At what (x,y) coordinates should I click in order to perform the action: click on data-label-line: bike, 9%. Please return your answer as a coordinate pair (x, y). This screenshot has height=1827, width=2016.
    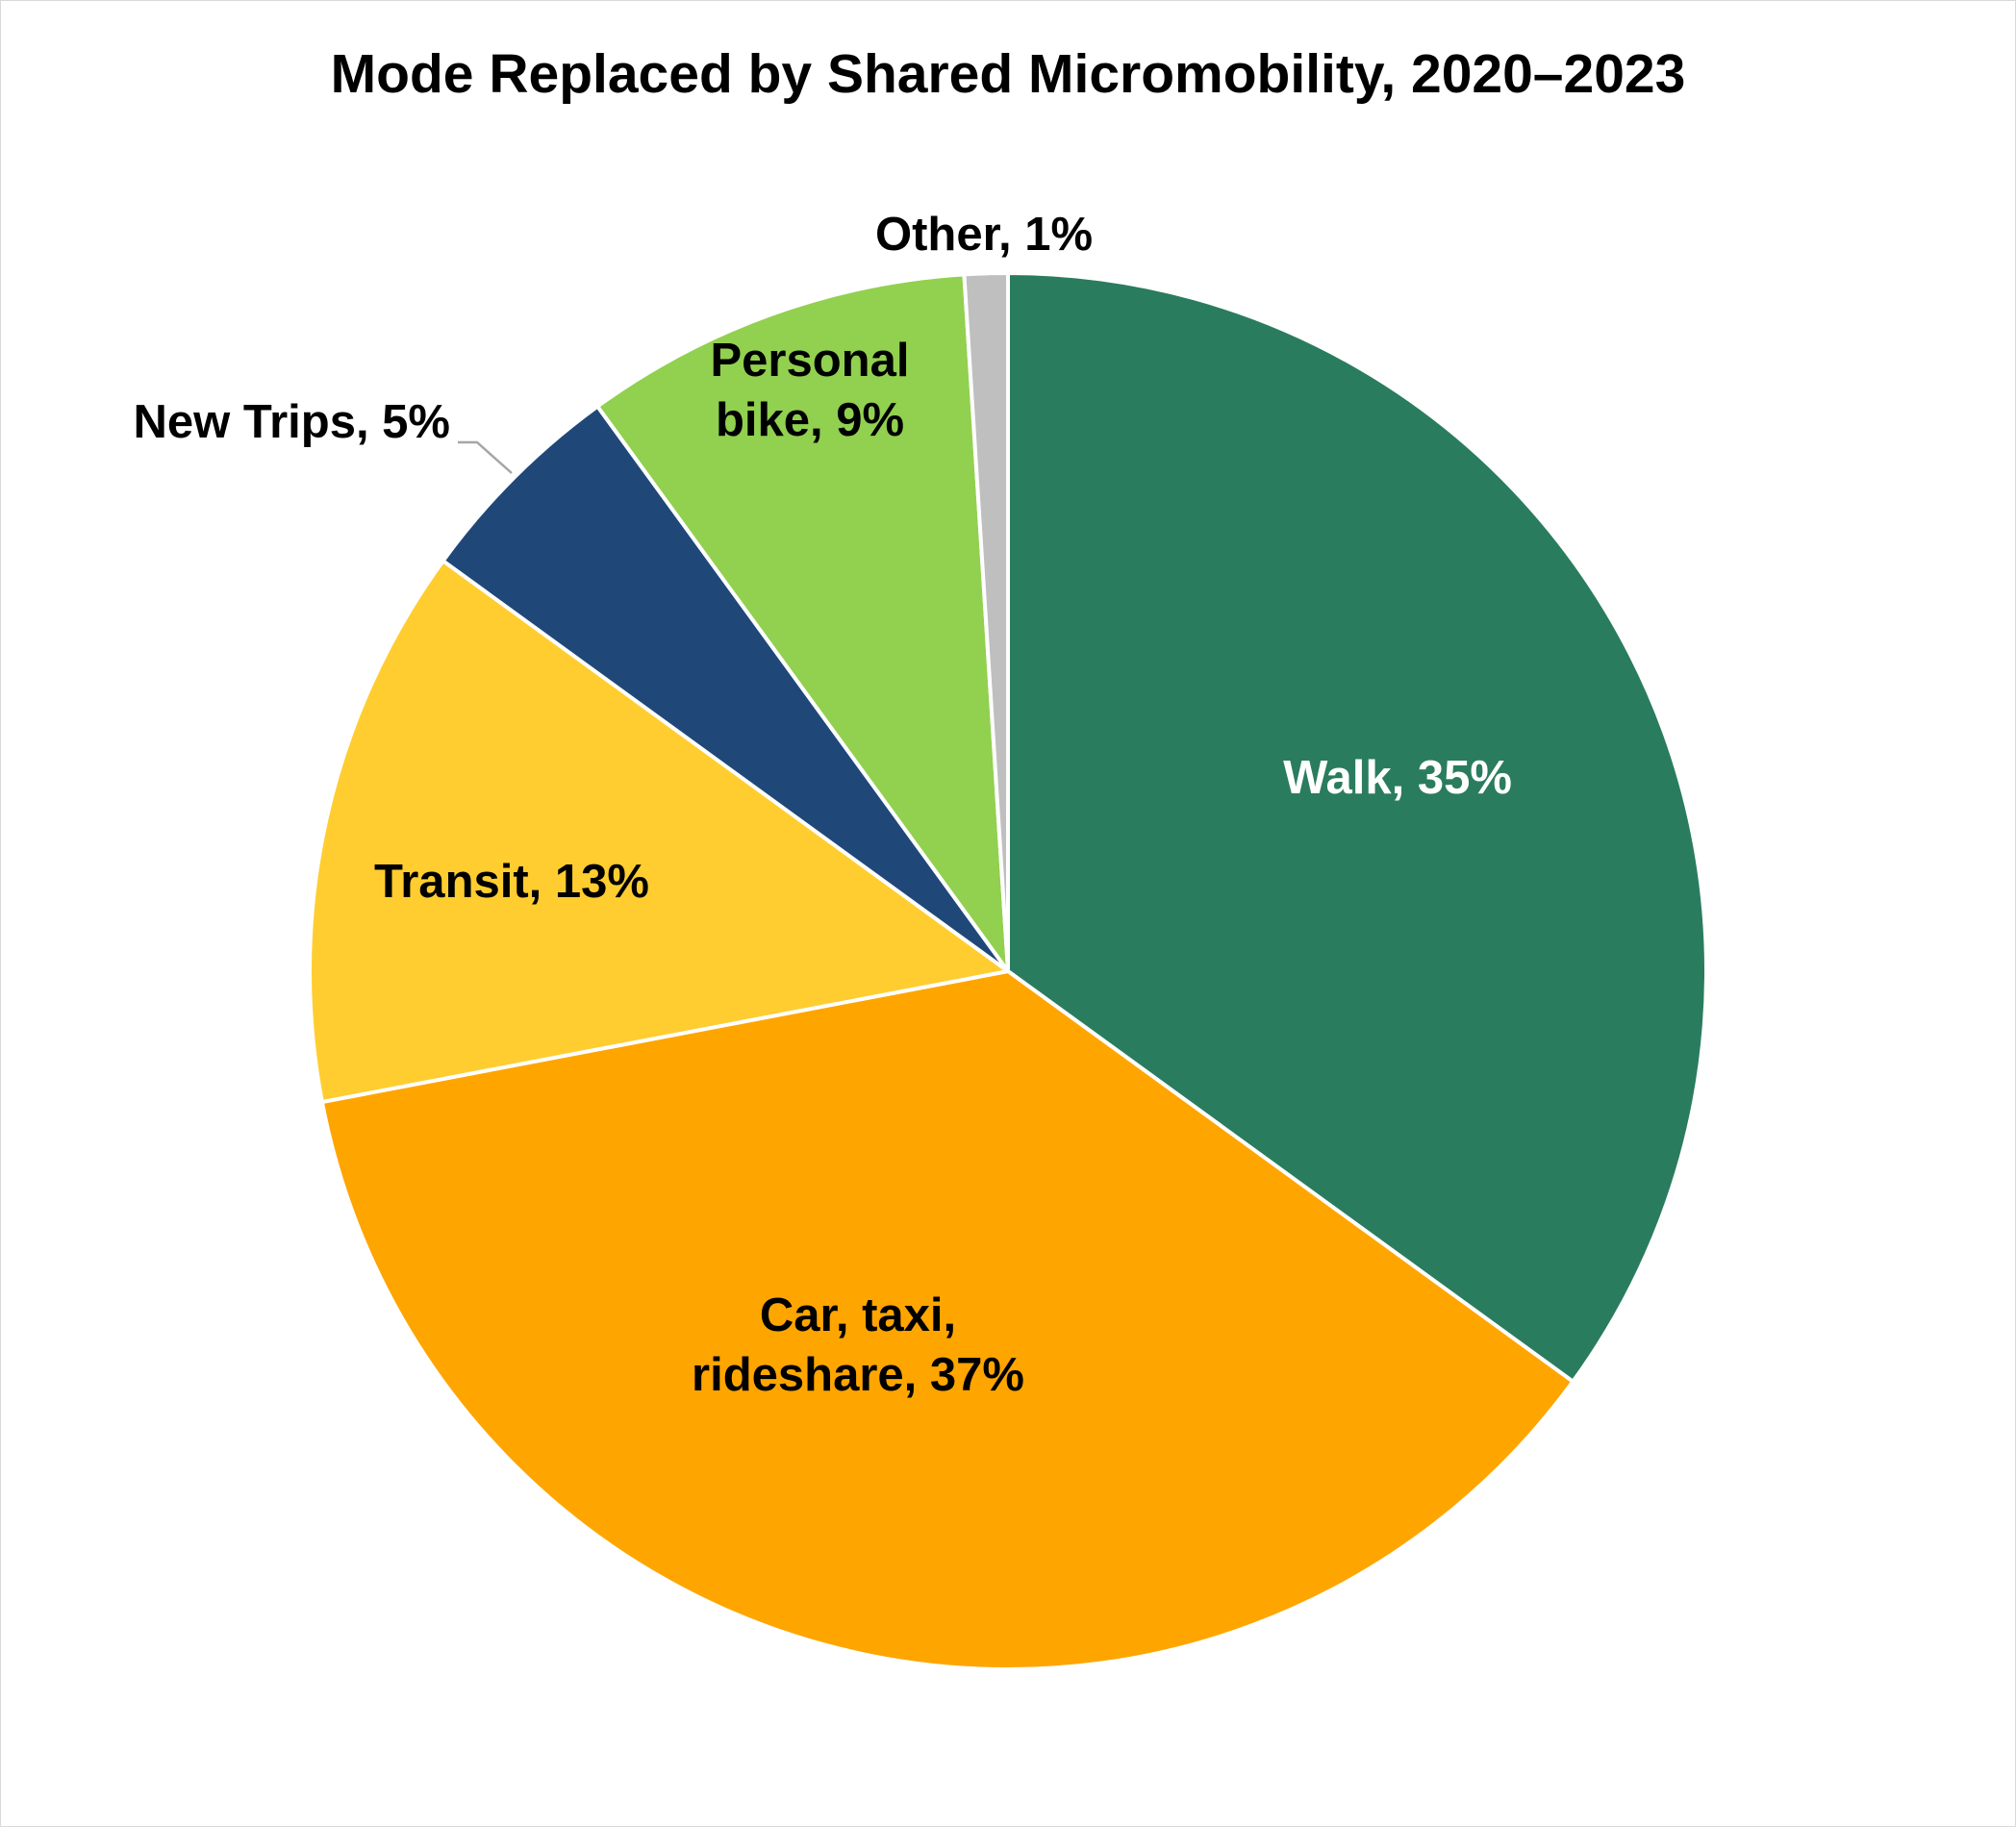
    Looking at the image, I should click on (810, 420).